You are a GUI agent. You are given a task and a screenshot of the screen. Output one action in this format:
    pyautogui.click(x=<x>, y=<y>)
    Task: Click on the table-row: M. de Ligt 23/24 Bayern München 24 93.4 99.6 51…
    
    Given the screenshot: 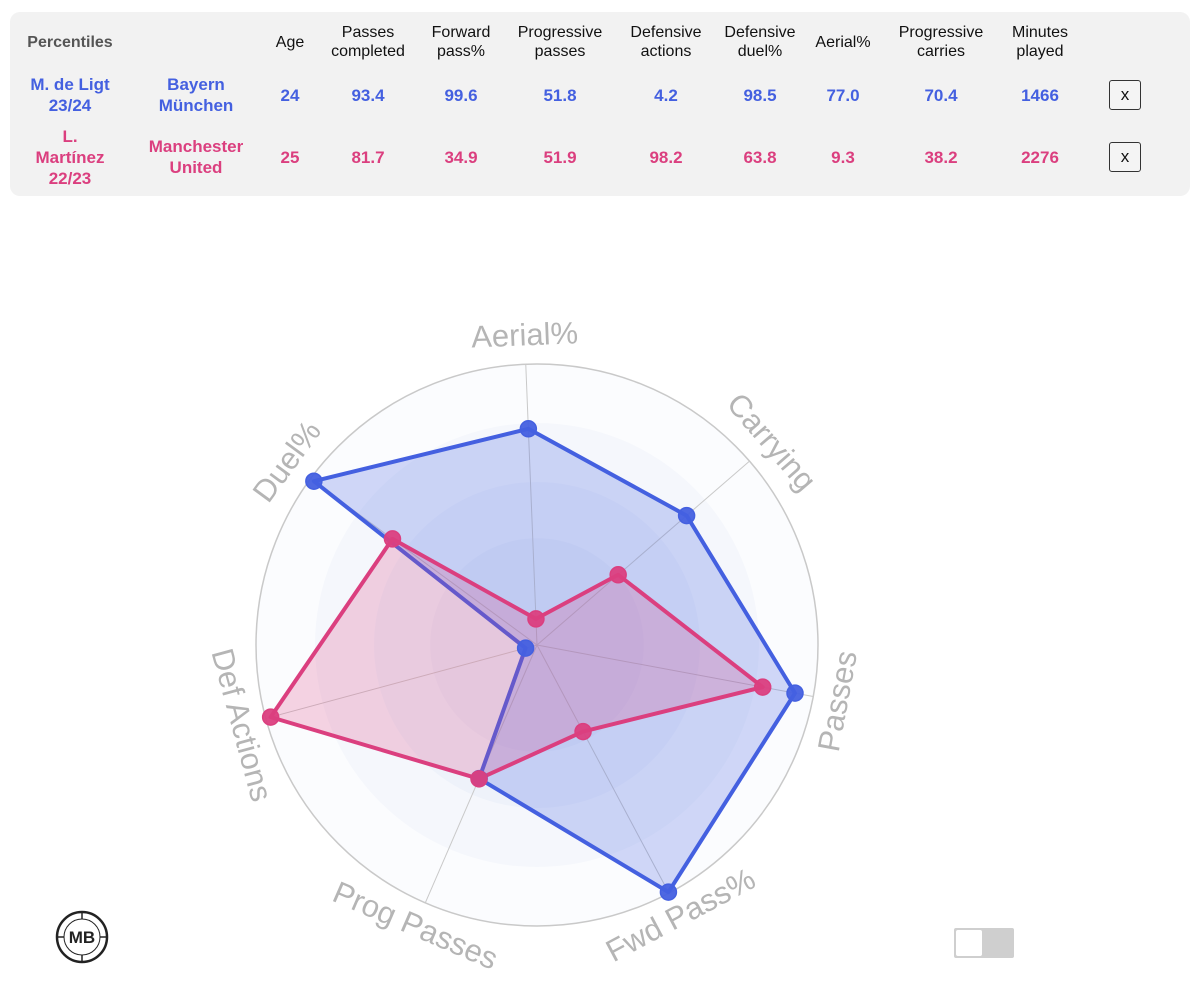 What is the action you would take?
    pyautogui.click(x=590, y=95)
    